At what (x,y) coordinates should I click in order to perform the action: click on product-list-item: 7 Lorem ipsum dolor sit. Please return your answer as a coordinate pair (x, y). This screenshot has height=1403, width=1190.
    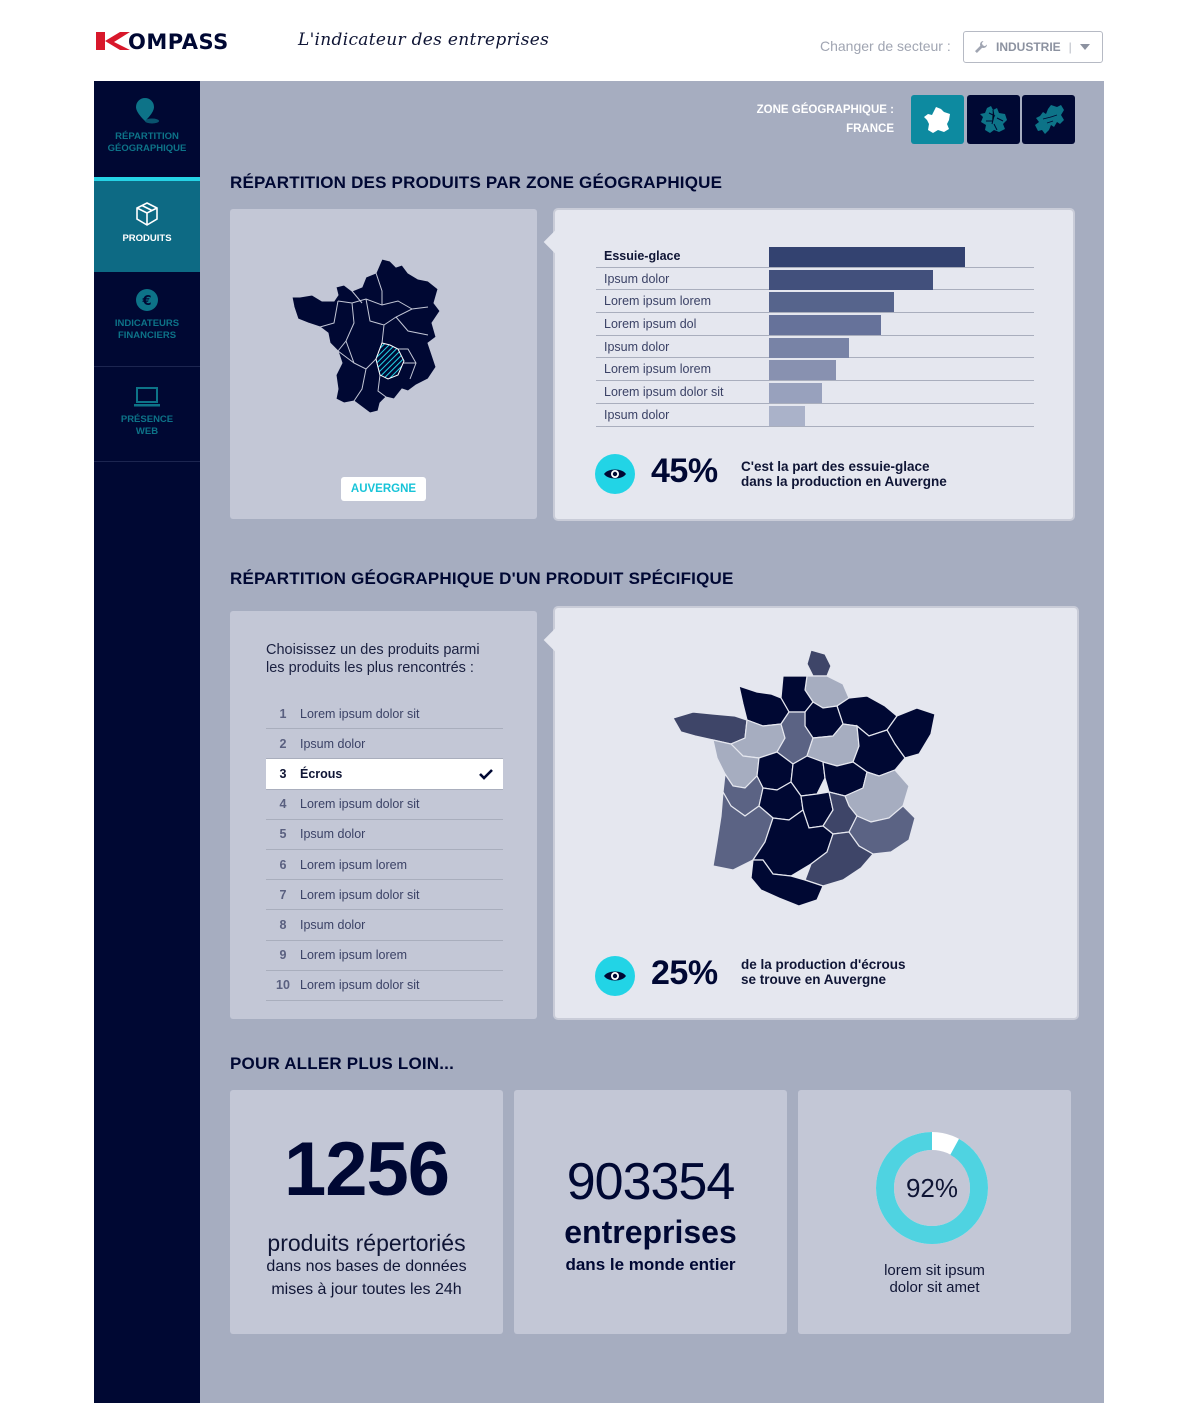
    Looking at the image, I should click on (384, 895).